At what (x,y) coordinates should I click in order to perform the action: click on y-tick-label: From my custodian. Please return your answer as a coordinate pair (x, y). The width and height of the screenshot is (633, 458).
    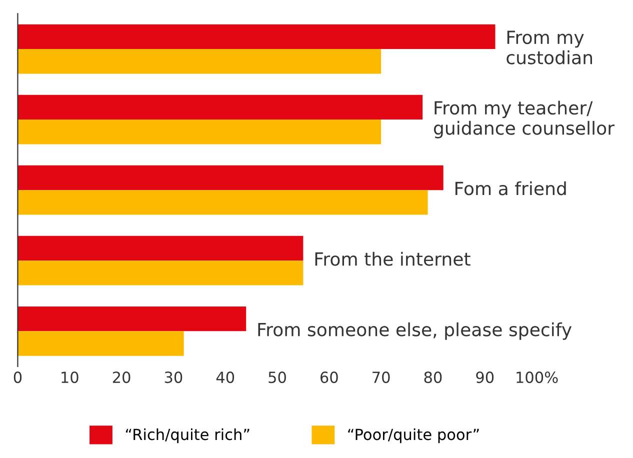
    Looking at the image, I should click on (549, 47).